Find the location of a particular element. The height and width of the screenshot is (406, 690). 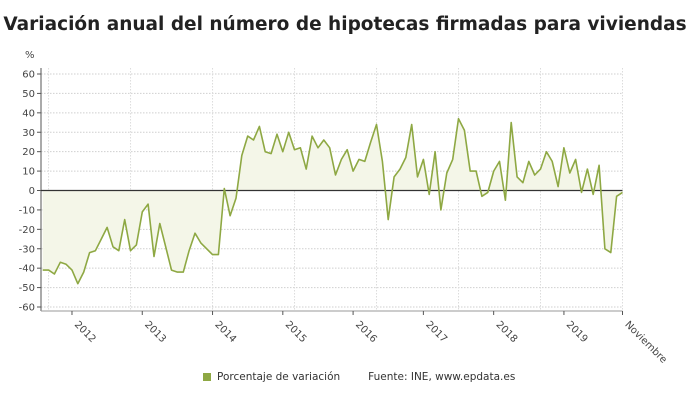

x-tick-label: 2019 is located at coordinates (577, 332).